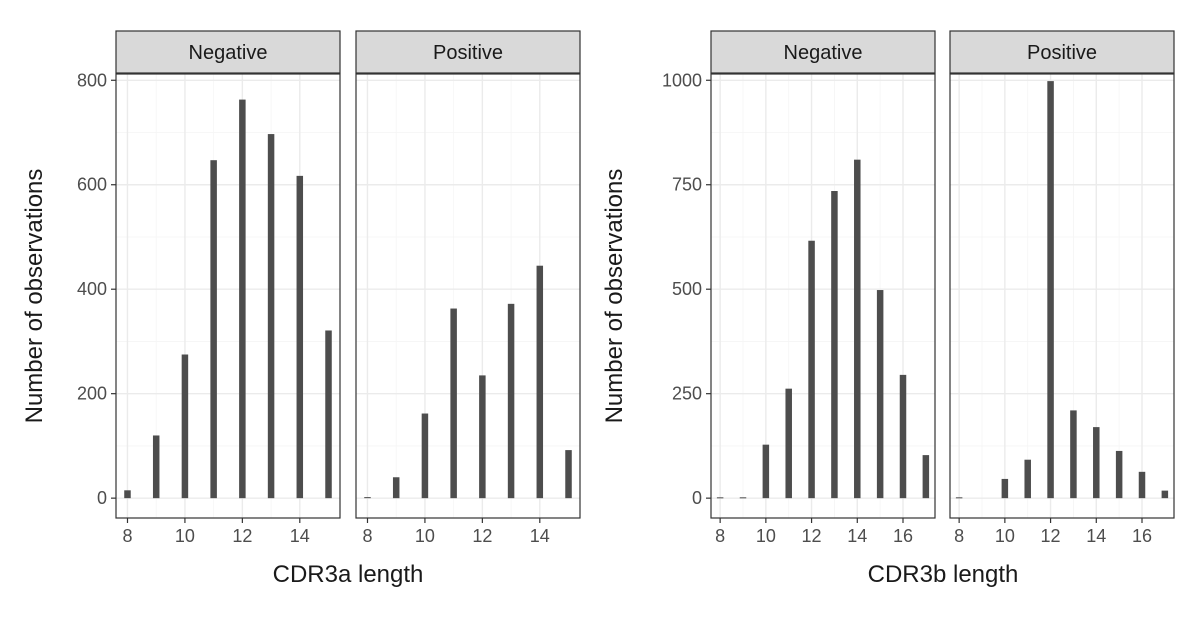  Describe the element at coordinates (687, 185) in the screenshot. I see `y-tick-label: 750` at that location.